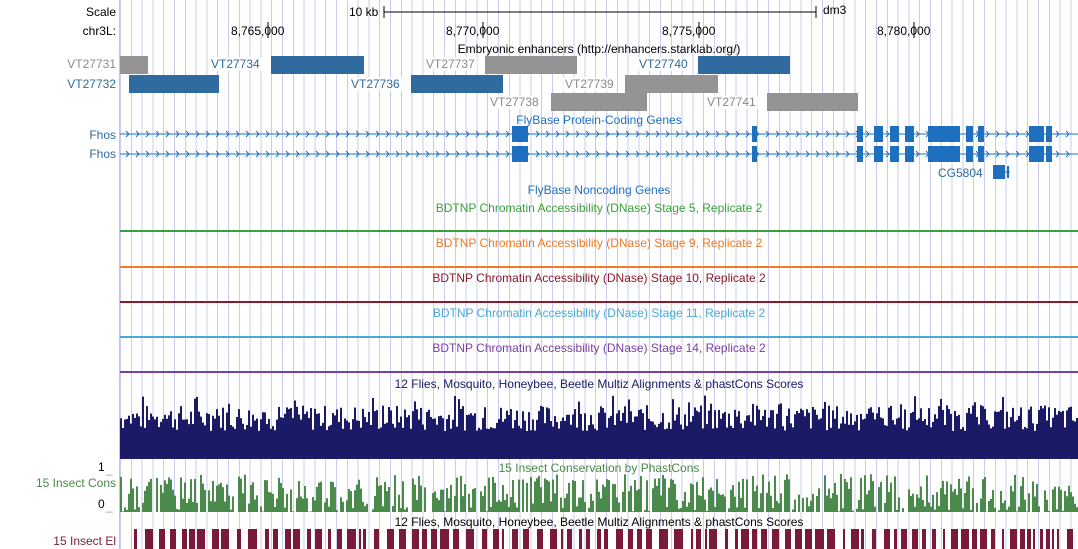 The image size is (1078, 549). I want to click on conserved-elements-plot, so click(599, 539).